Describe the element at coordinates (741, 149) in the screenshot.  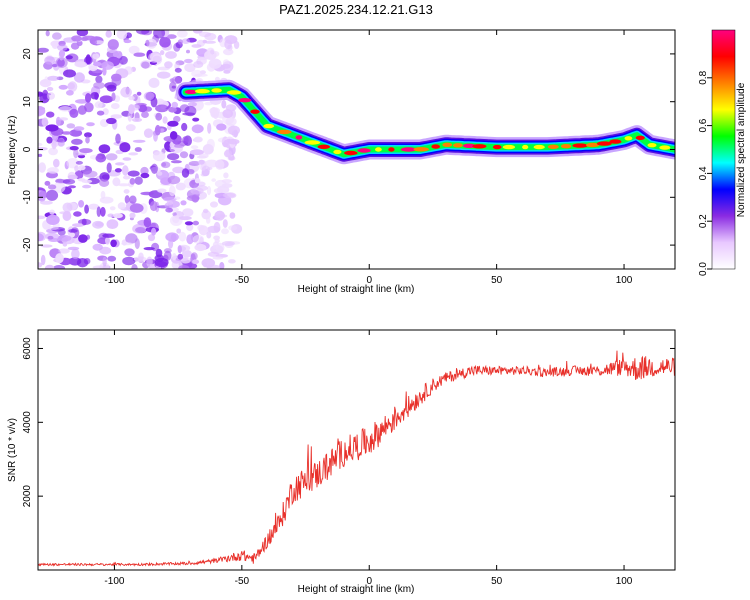
I see `colorbar-label: Normalized spectral amplitude` at that location.